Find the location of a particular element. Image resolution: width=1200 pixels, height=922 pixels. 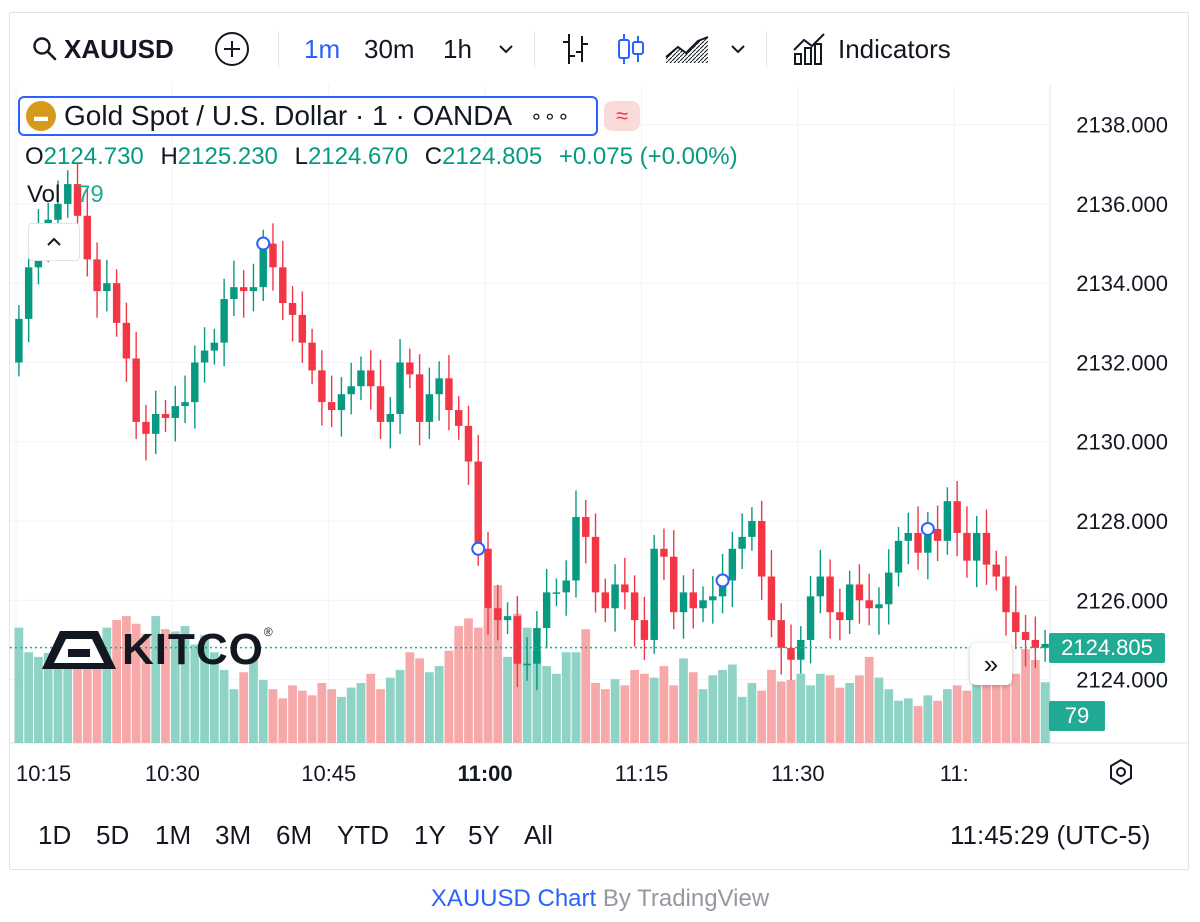

interval-30m: 30m is located at coordinates (389, 49).